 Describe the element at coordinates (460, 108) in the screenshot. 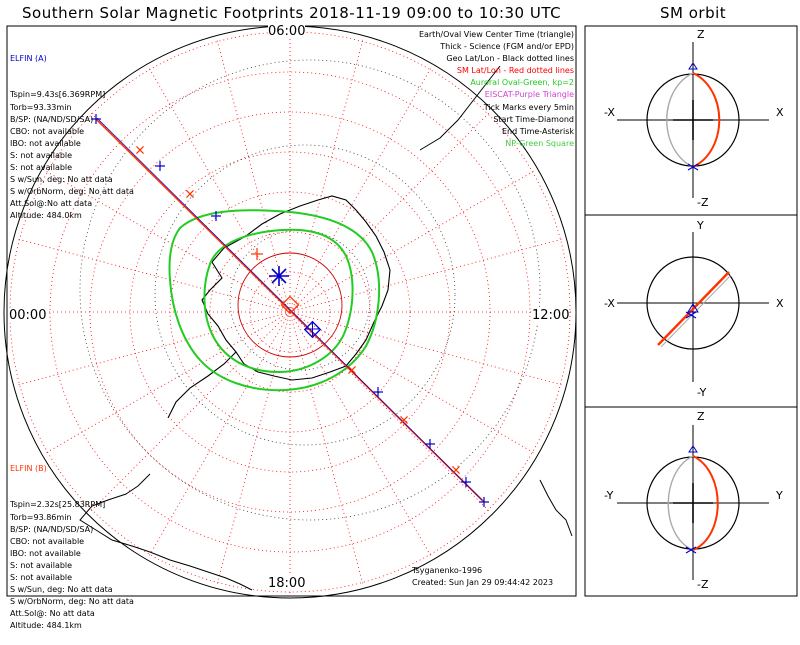

I see `africa-coastline` at that location.